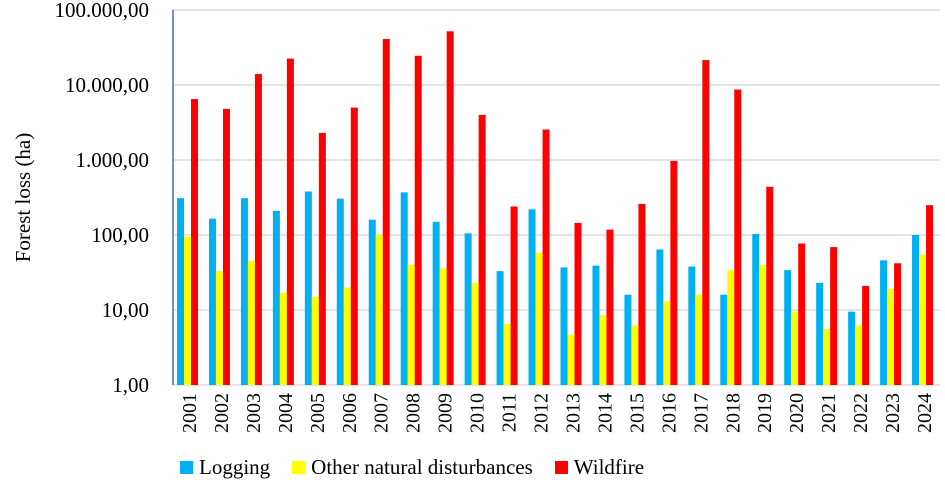 This screenshot has width=945, height=486. What do you see at coordinates (669, 413) in the screenshot?
I see `x-tick-label: 2016` at bounding box center [669, 413].